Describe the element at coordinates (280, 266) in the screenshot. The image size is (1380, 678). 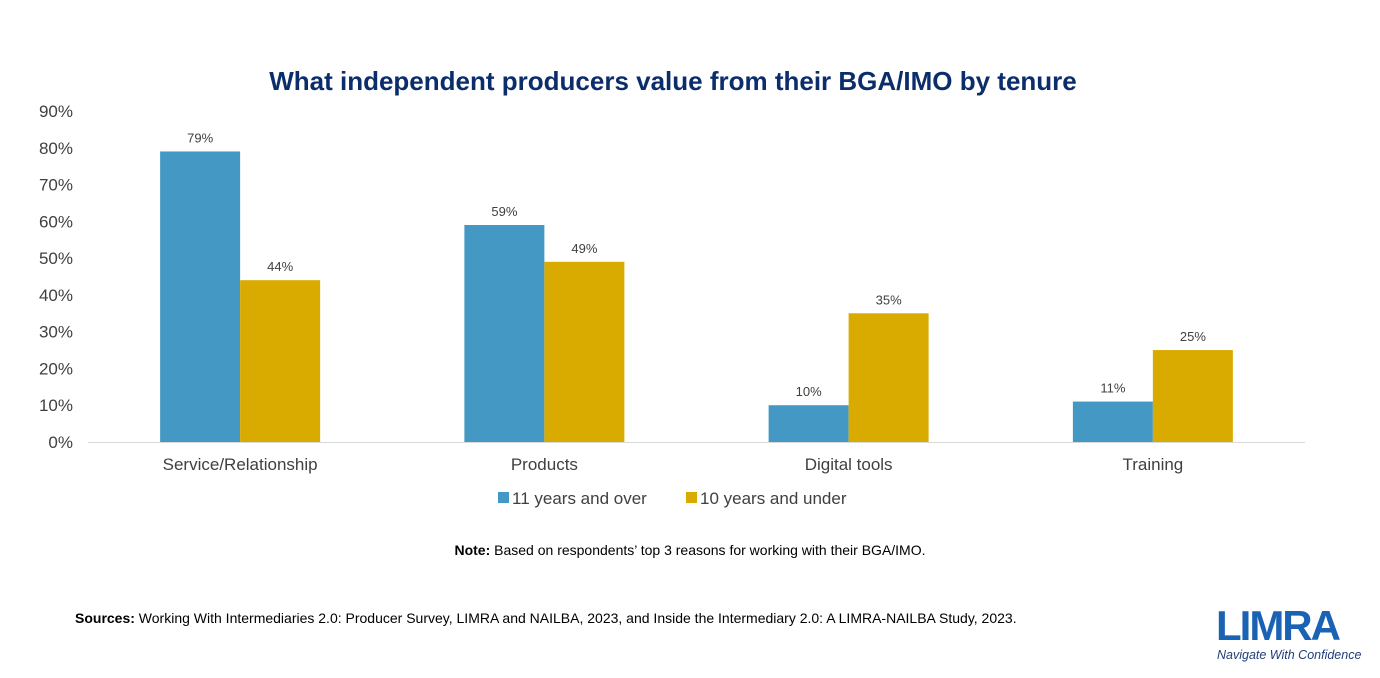
I see `data-label: 44%` at that location.